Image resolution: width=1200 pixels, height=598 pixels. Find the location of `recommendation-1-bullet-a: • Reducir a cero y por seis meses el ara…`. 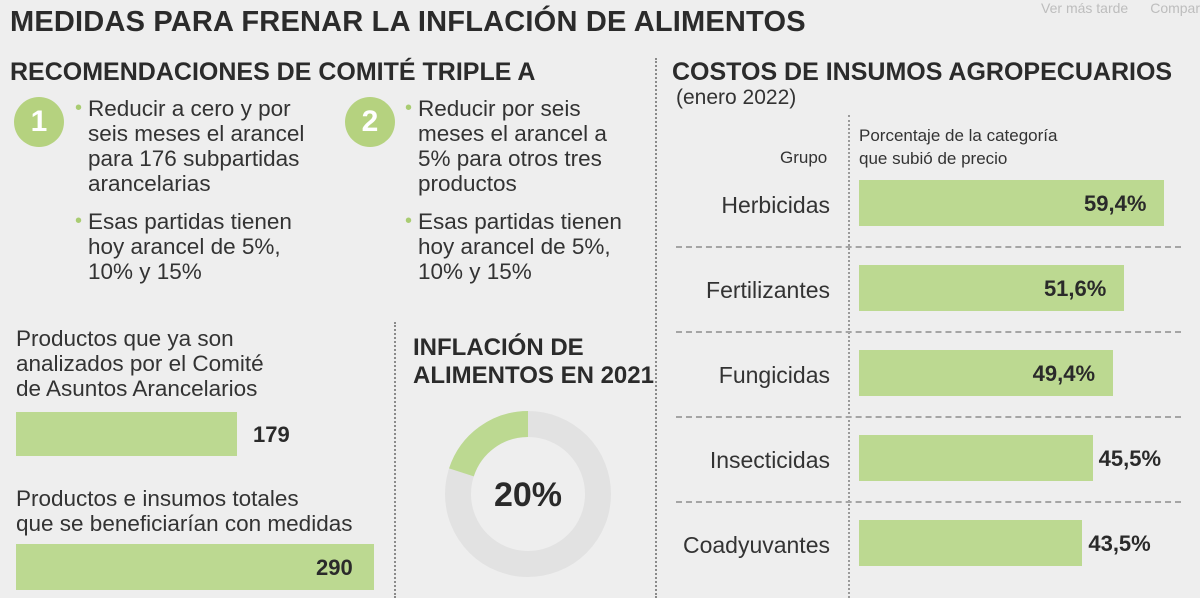

recommendation-1-bullet-a: • Reducir a cero y por seis meses el ara… is located at coordinates (190, 146).